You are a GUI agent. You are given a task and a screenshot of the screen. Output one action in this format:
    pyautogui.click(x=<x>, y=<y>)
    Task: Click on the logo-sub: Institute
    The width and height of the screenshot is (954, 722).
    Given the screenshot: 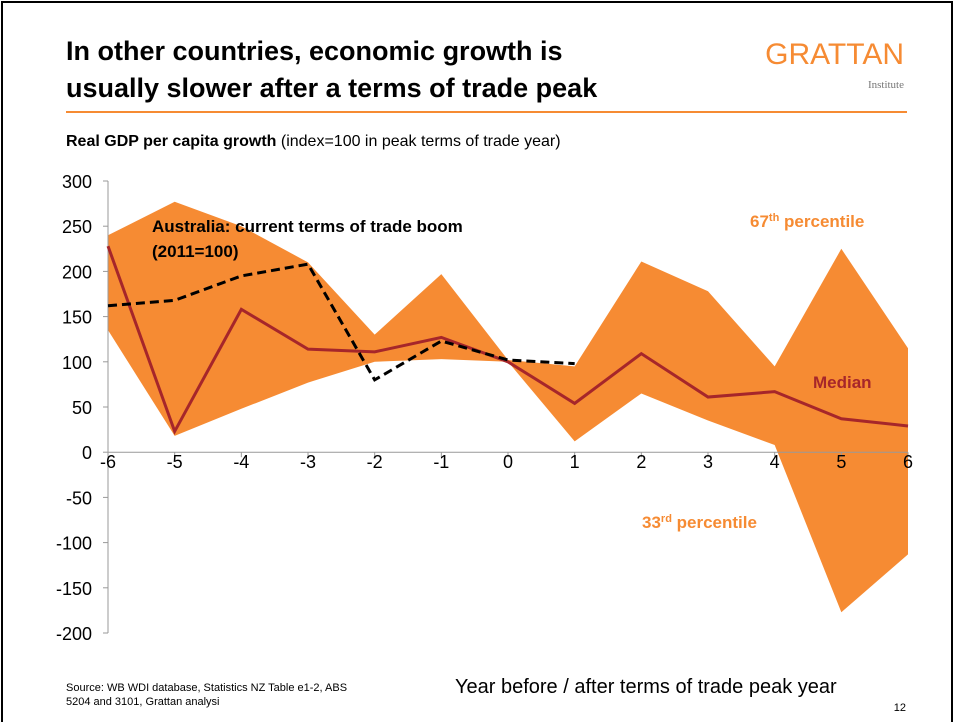 What is the action you would take?
    pyautogui.click(x=886, y=85)
    